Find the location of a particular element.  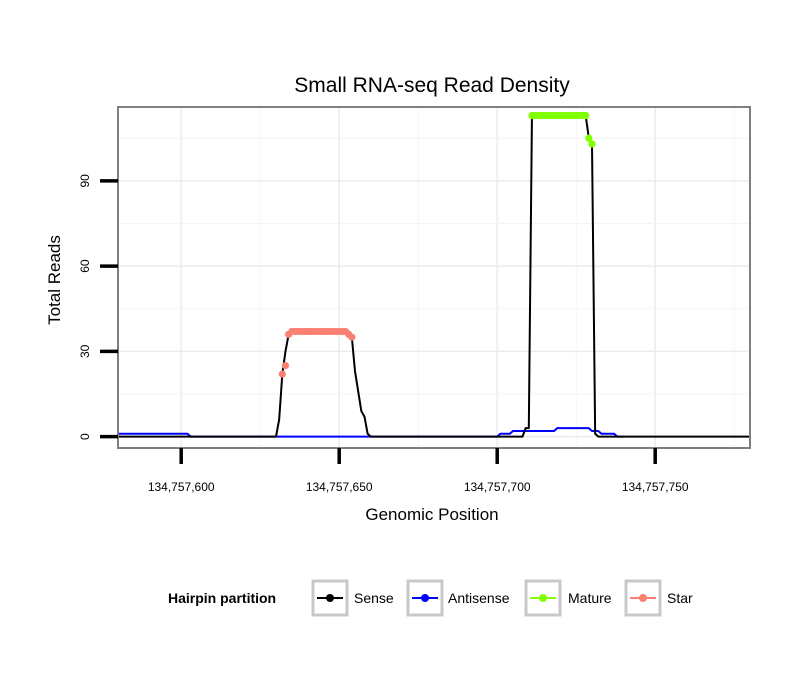

legend-label: Star is located at coordinates (680, 598).